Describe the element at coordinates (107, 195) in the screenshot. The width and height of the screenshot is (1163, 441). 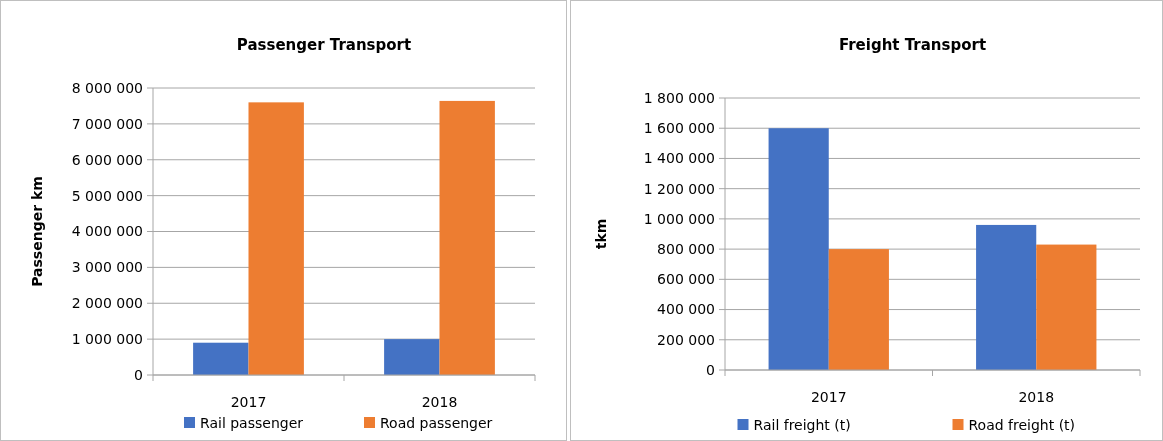
I see `y-tick-label: 5 000 000` at that location.